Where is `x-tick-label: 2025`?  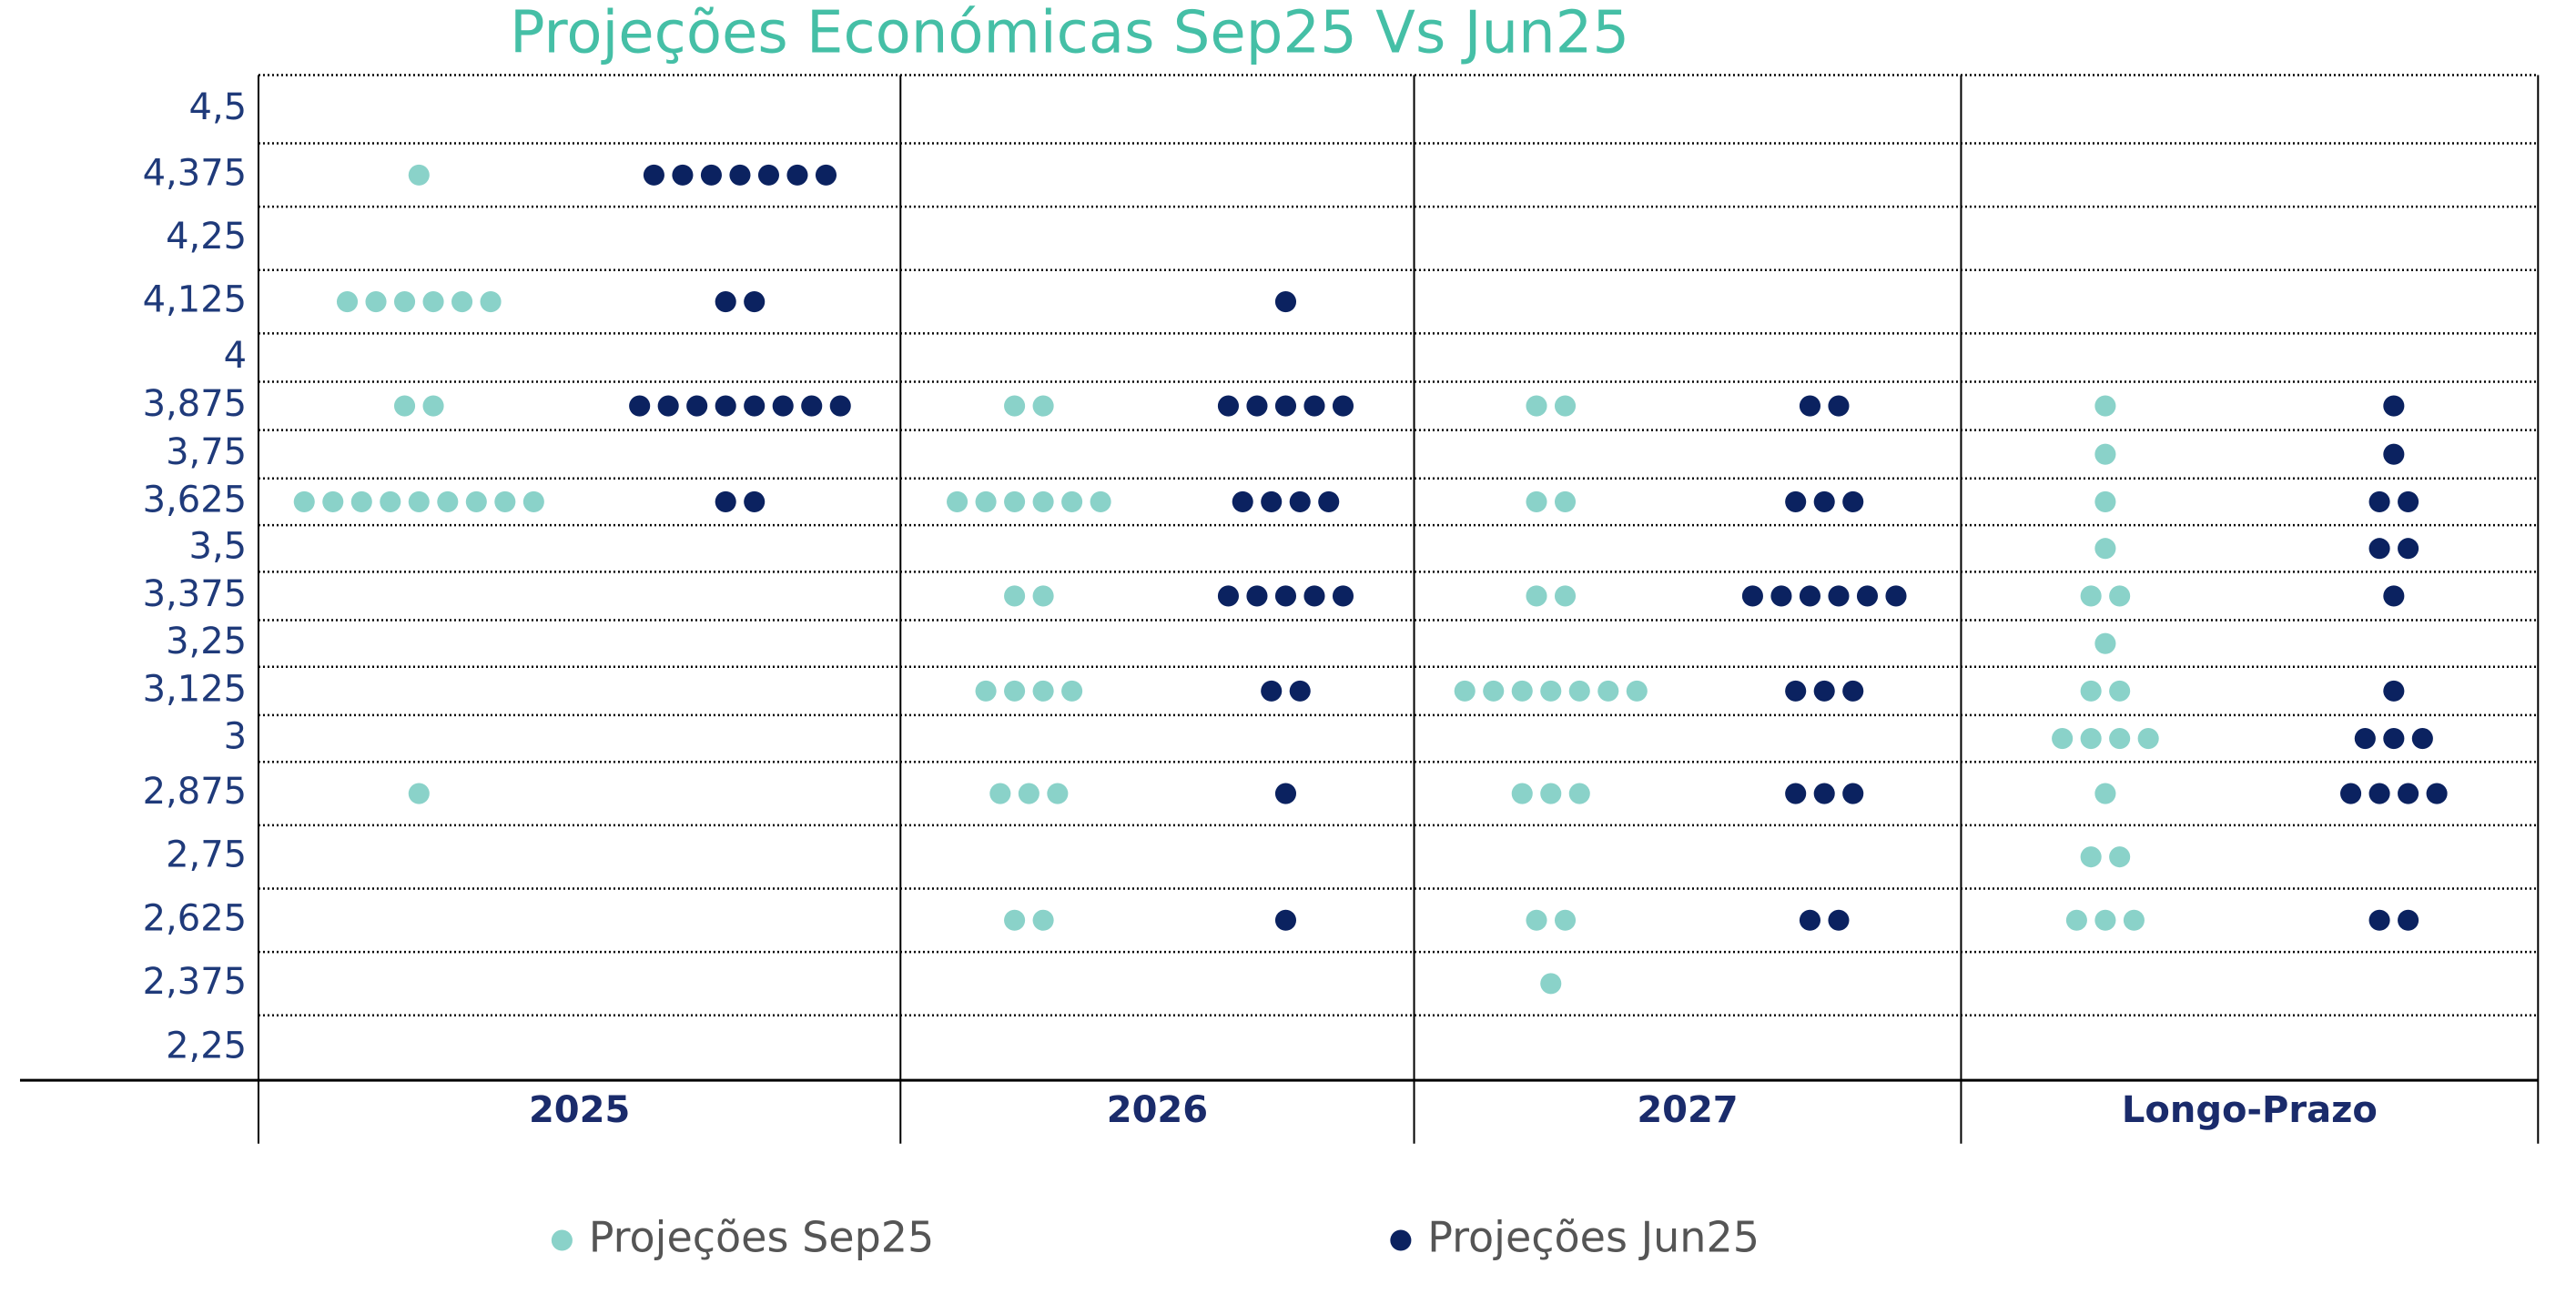
x-tick-label: 2025 is located at coordinates (579, 1110).